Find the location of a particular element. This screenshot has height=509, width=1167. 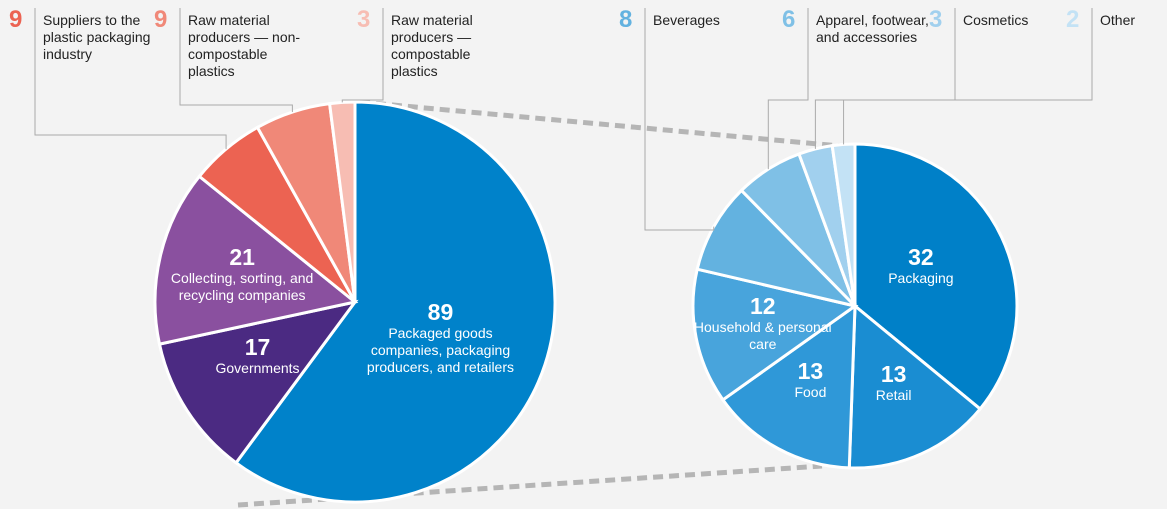

value-label: 17 is located at coordinates (257, 346).